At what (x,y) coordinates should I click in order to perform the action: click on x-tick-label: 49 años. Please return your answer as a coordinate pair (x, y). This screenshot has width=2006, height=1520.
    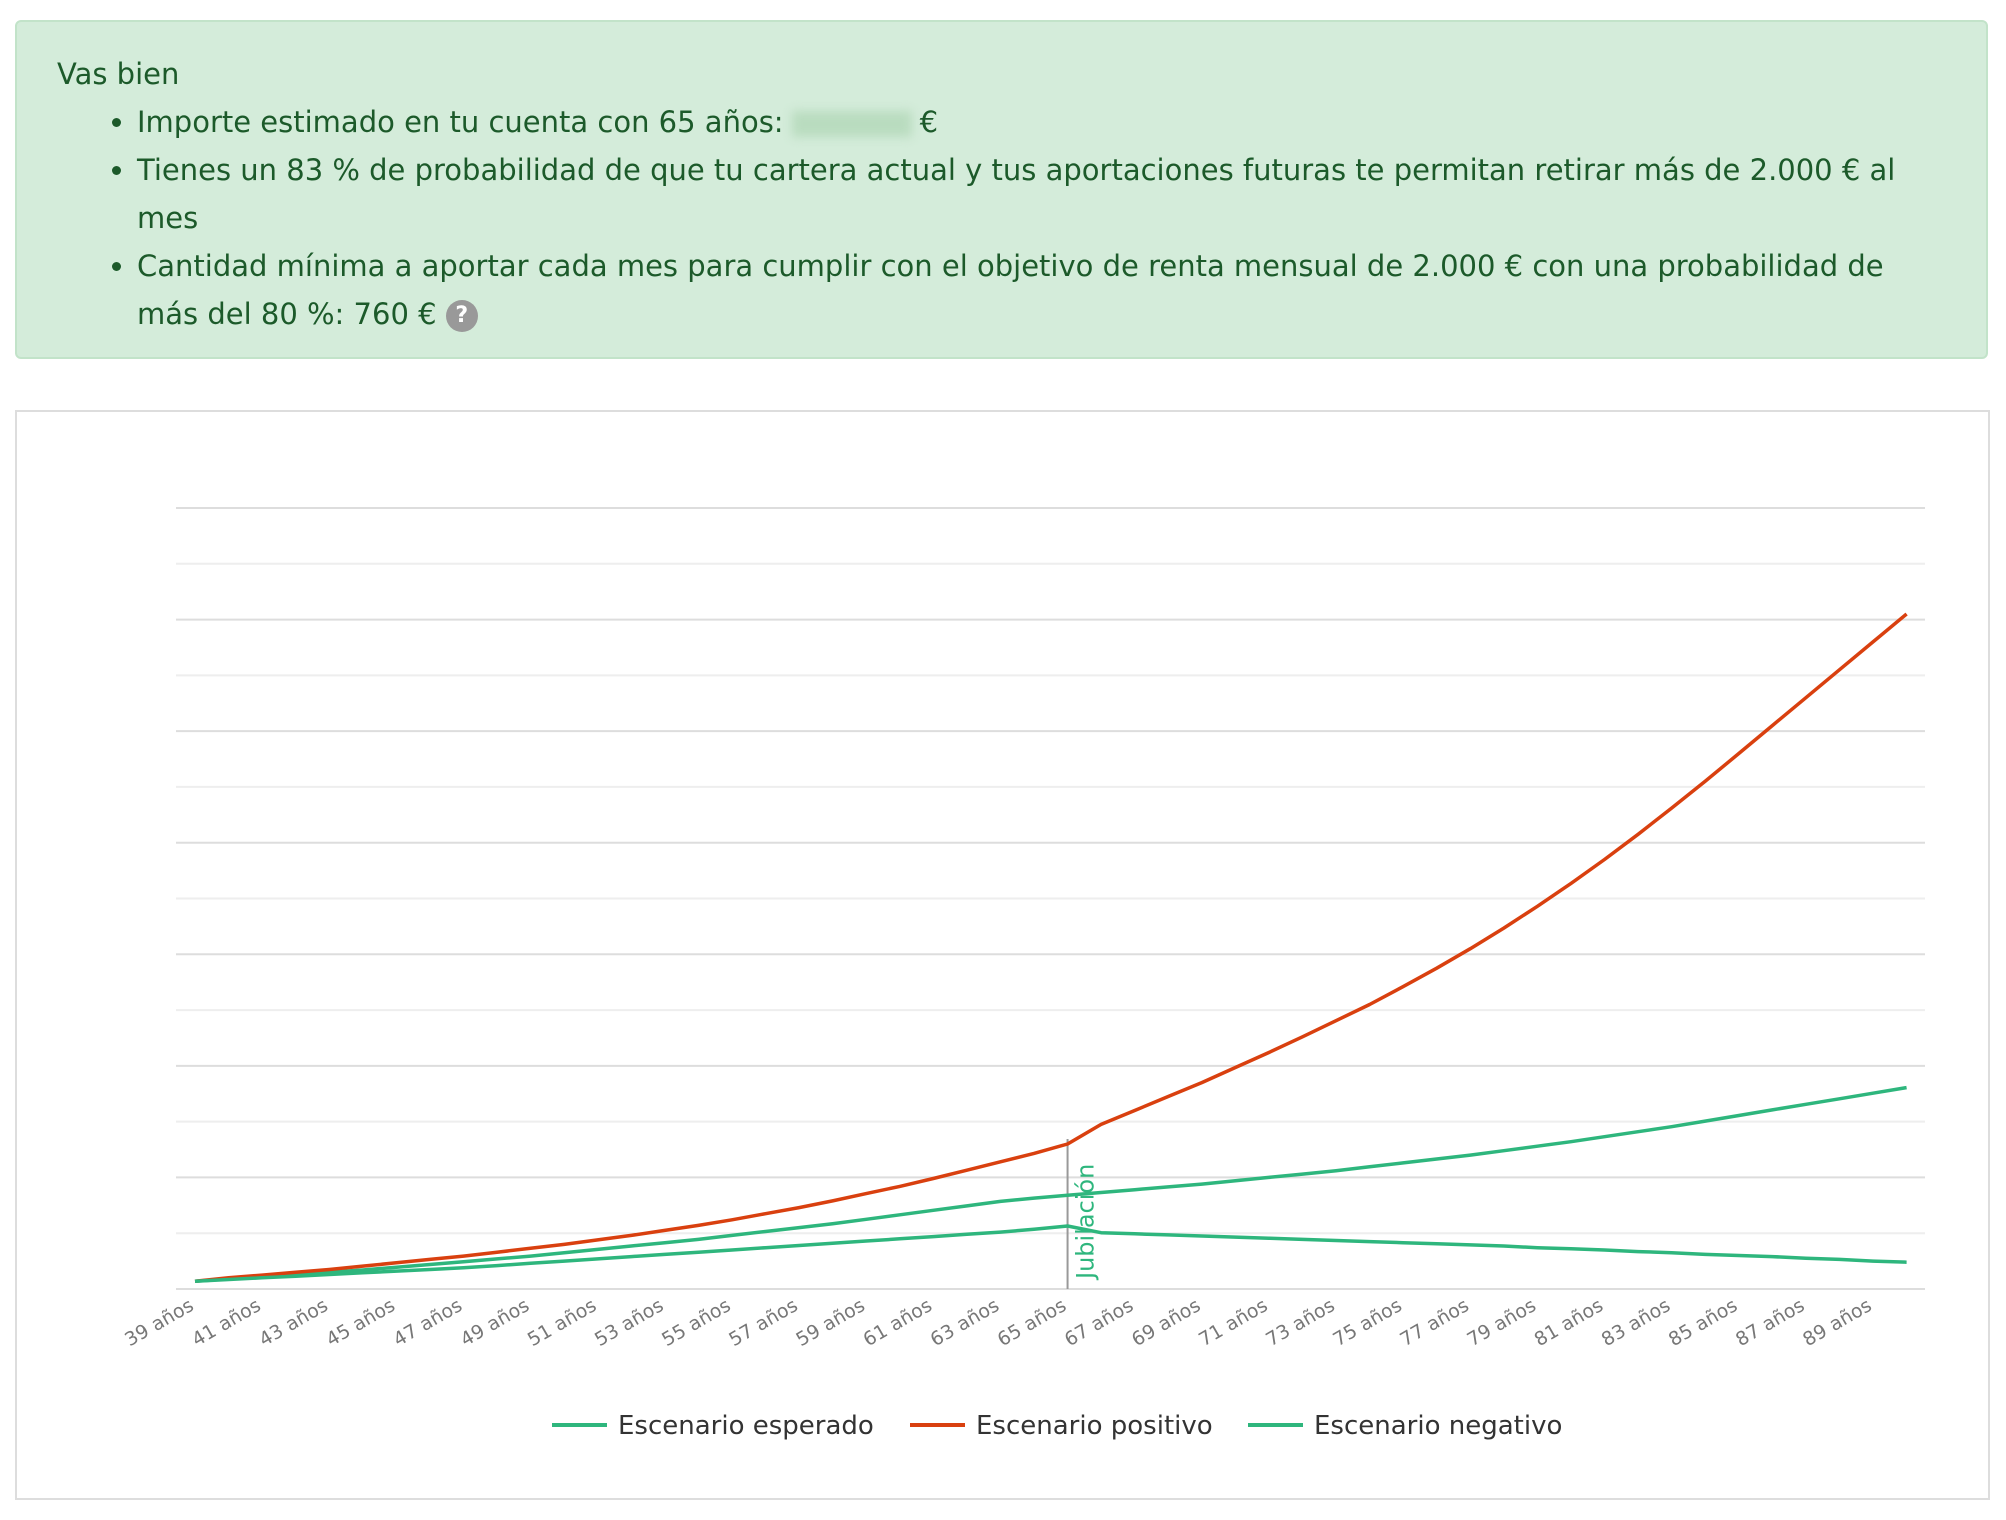
    Looking at the image, I should click on (495, 1322).